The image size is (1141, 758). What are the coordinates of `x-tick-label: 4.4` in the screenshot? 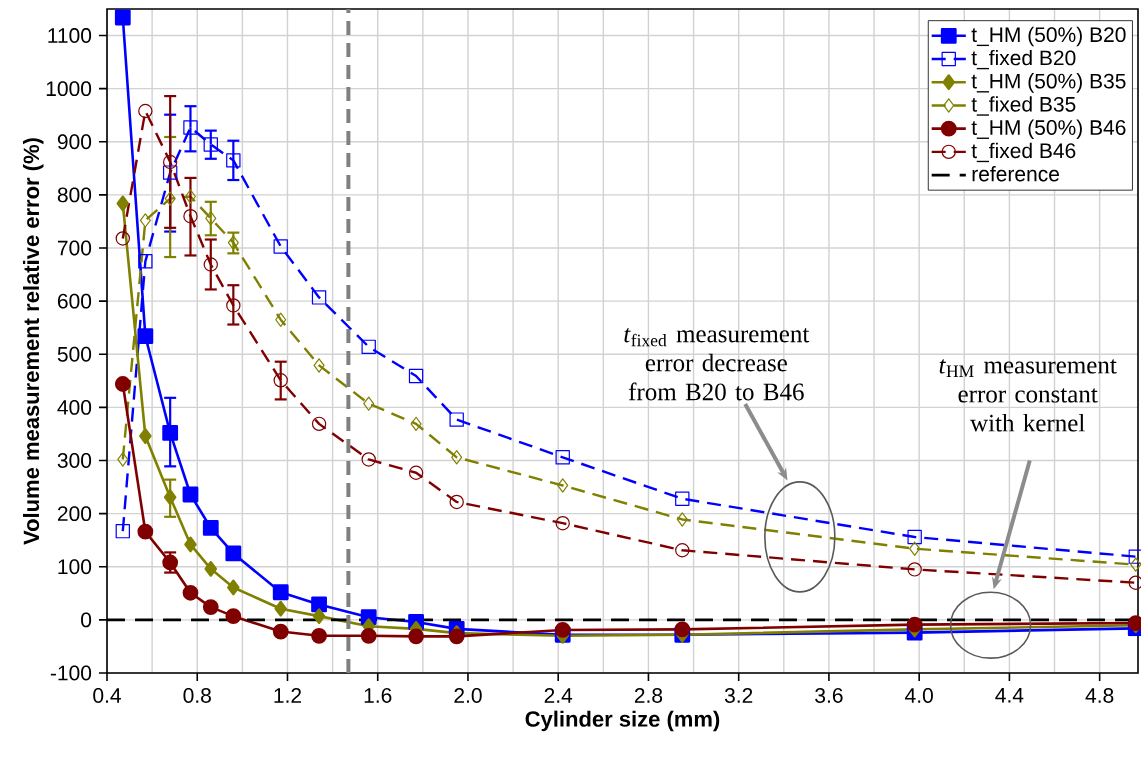 It's located at (1009, 695).